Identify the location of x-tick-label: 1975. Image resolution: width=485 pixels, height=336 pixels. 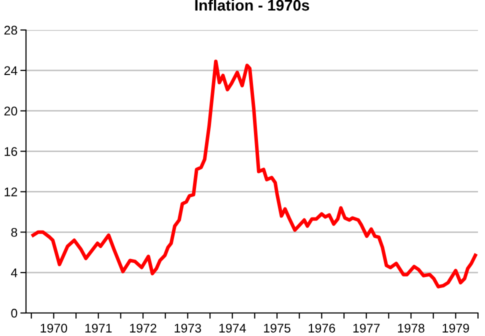
(277, 328).